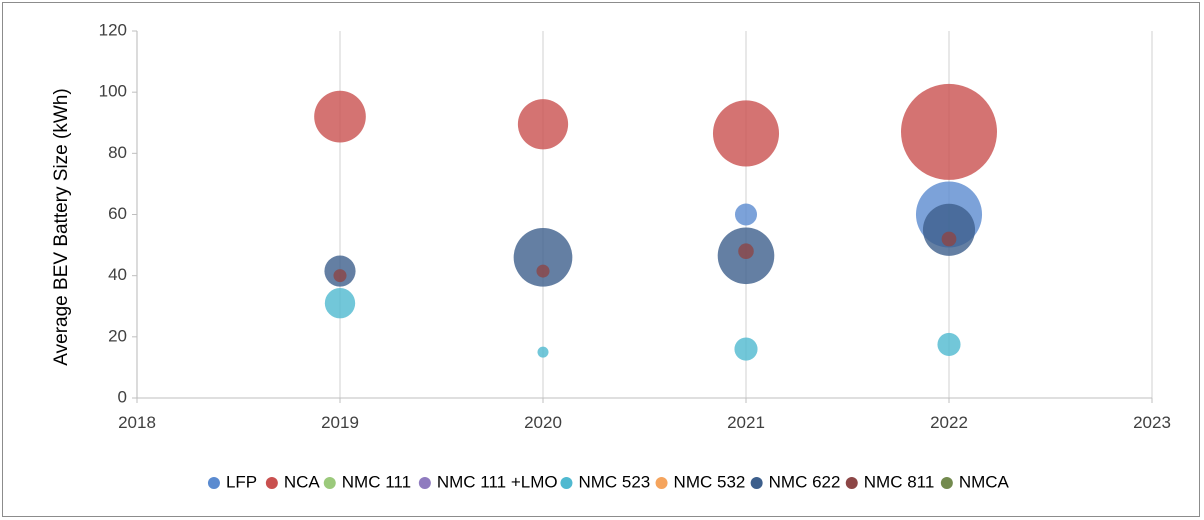 This screenshot has height=520, width=1204. What do you see at coordinates (113, 29) in the screenshot?
I see `y-tick-label: 120` at bounding box center [113, 29].